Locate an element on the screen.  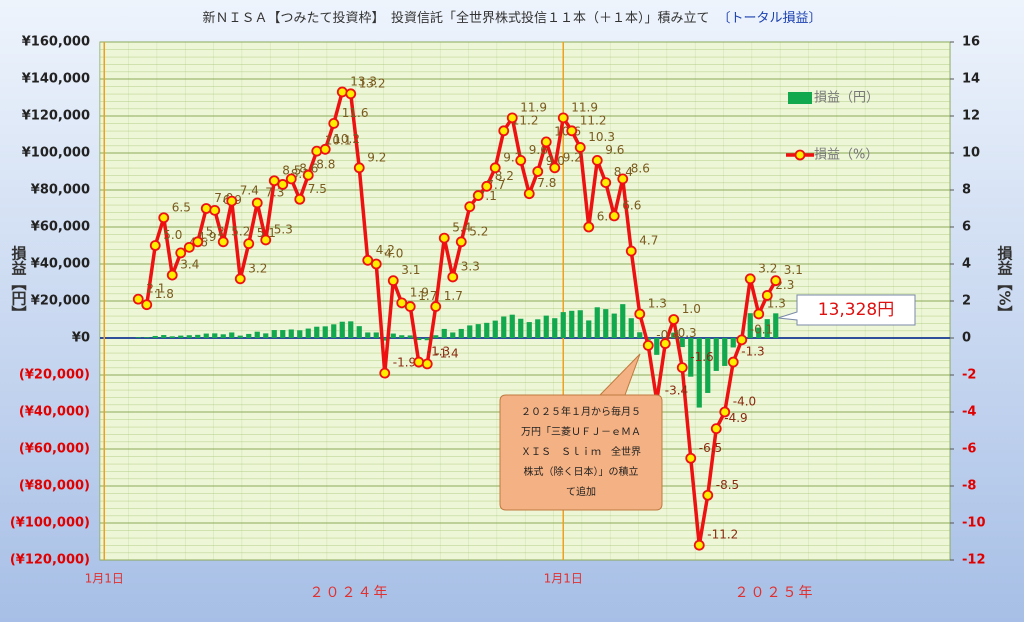
y2-tick-label: -6 is located at coordinates (969, 449).